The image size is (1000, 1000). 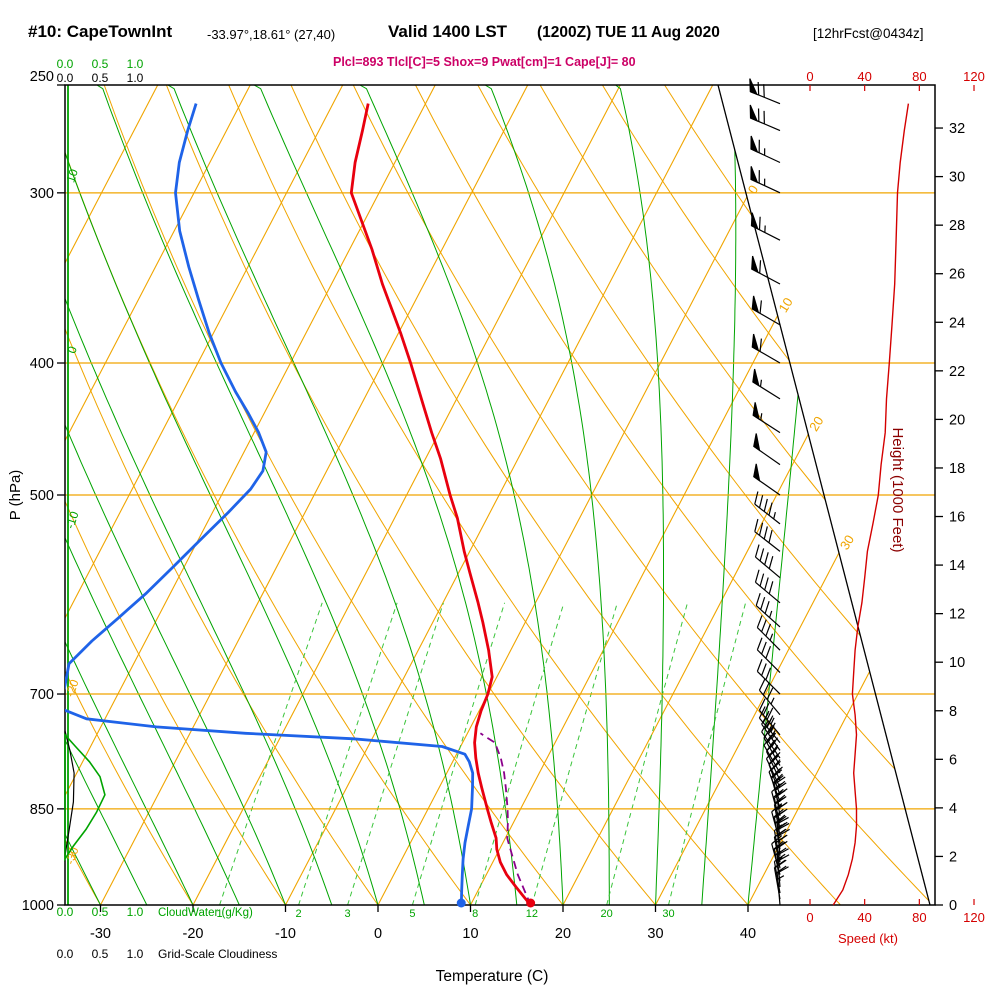 What do you see at coordinates (217, 954) in the screenshot?
I see `svg-text: Grid-Scale Cloudiness` at bounding box center [217, 954].